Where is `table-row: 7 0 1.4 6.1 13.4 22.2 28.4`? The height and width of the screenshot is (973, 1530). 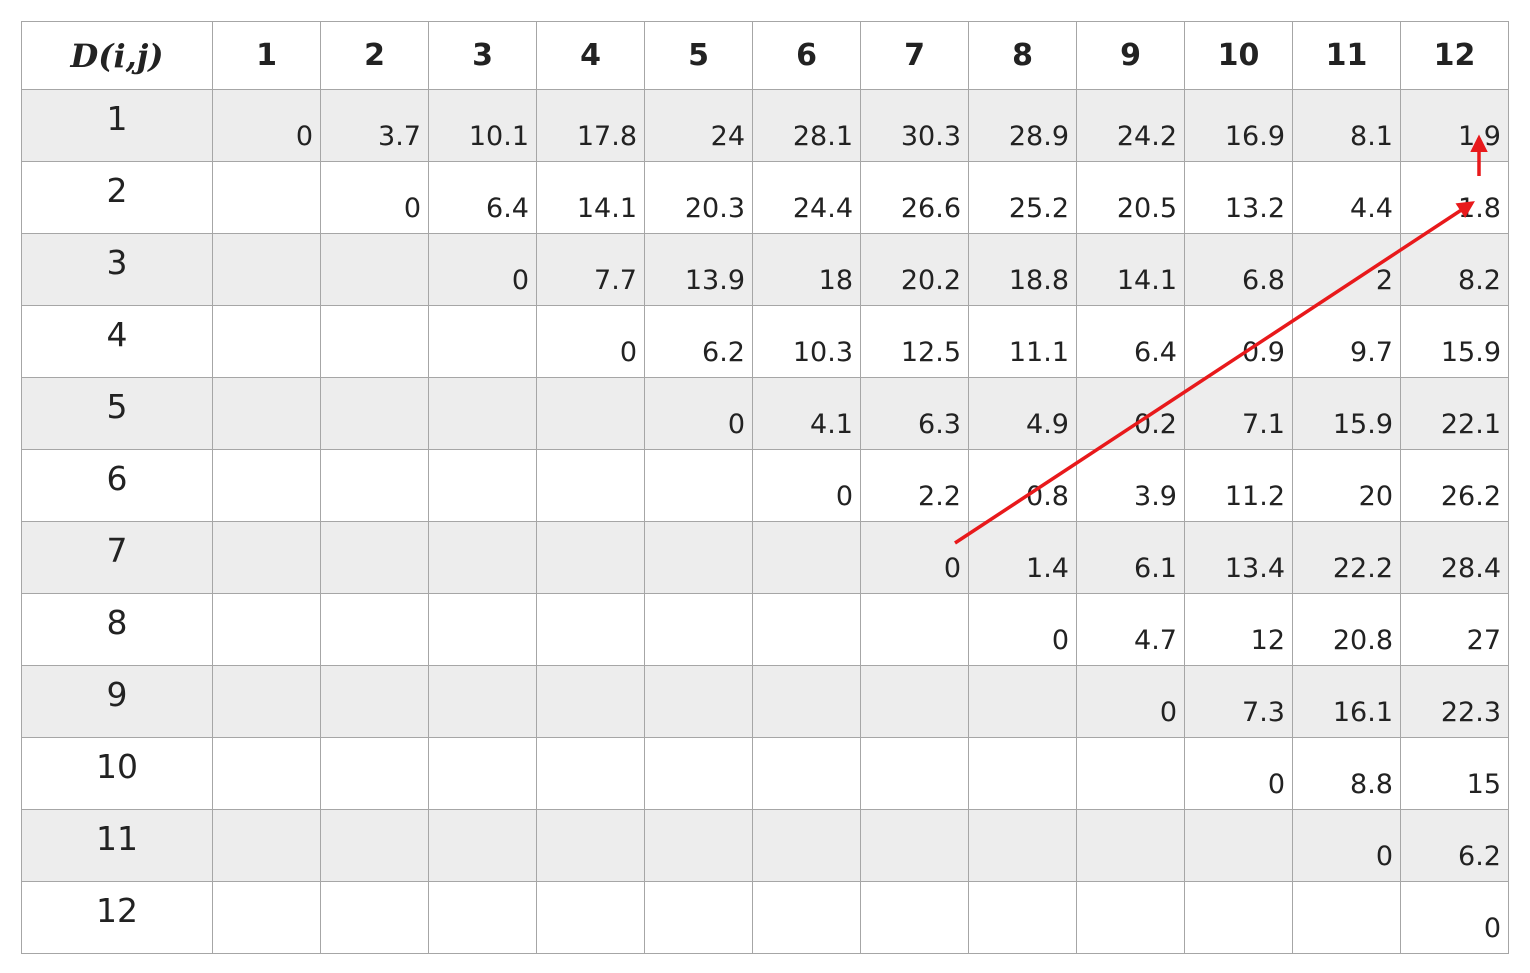 table-row: 7 0 1.4 6.1 13.4 22.2 28.4 is located at coordinates (765, 557).